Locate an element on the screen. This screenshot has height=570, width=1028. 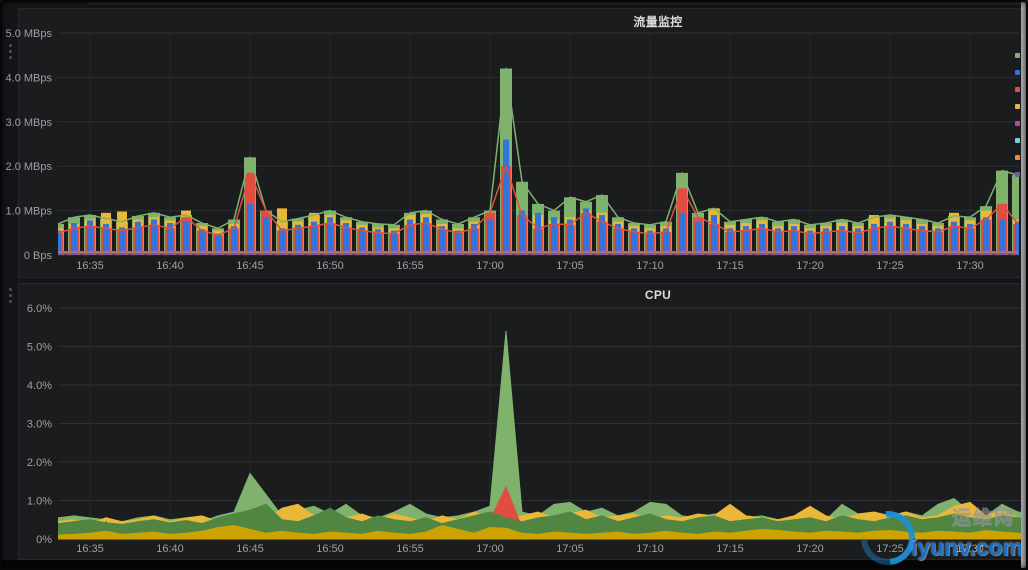
traffic-panel-drag-handle-icon is located at coordinates (10, 45).